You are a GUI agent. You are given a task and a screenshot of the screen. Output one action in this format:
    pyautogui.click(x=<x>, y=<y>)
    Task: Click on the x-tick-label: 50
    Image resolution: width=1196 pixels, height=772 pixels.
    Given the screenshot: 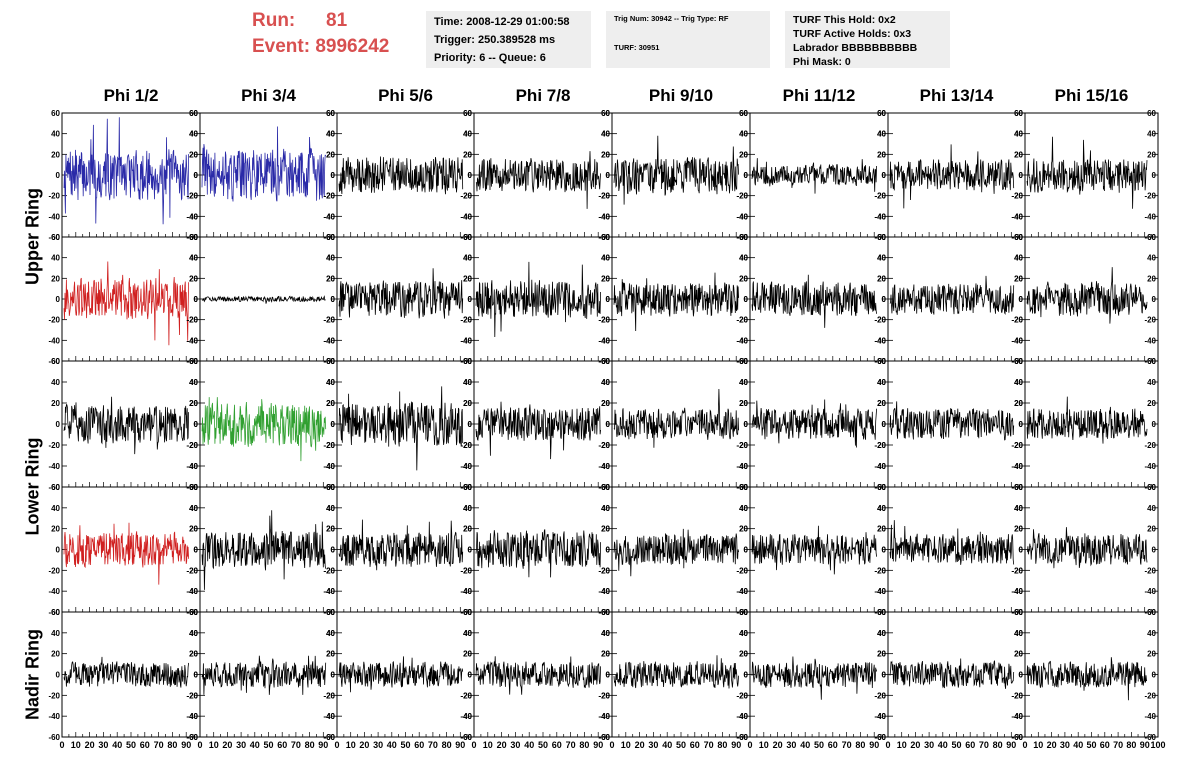 What is the action you would take?
    pyautogui.click(x=1091, y=745)
    